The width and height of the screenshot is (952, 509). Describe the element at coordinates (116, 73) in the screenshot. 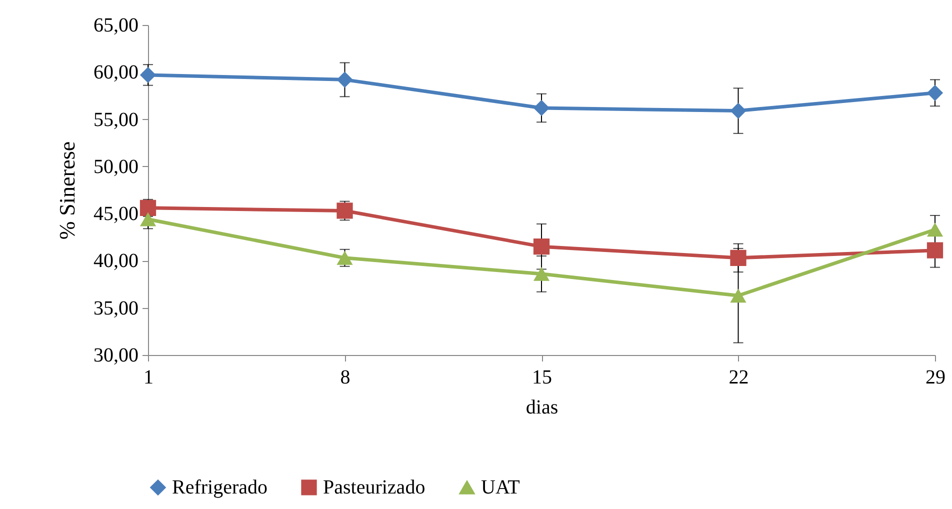

I see `y-tick-label: 60,00` at that location.